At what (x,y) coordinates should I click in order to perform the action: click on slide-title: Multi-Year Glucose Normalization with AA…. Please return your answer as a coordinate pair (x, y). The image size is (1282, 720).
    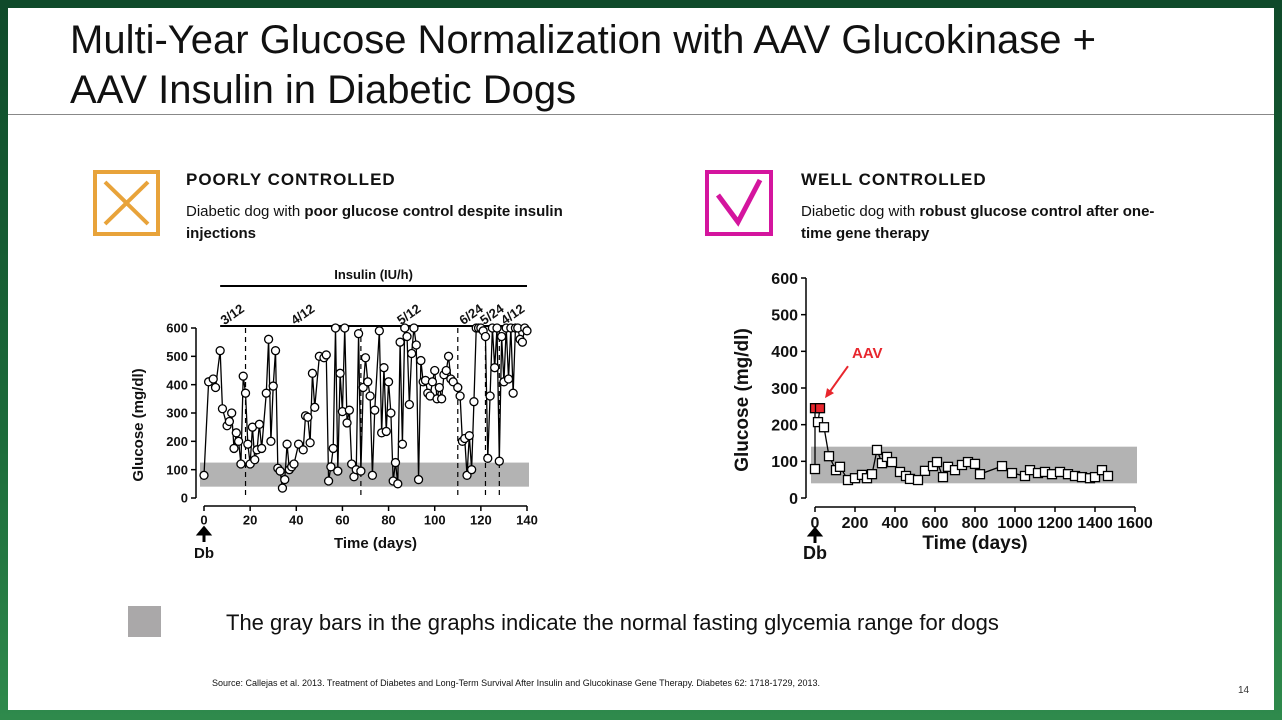
    Looking at the image, I should click on (583, 40).